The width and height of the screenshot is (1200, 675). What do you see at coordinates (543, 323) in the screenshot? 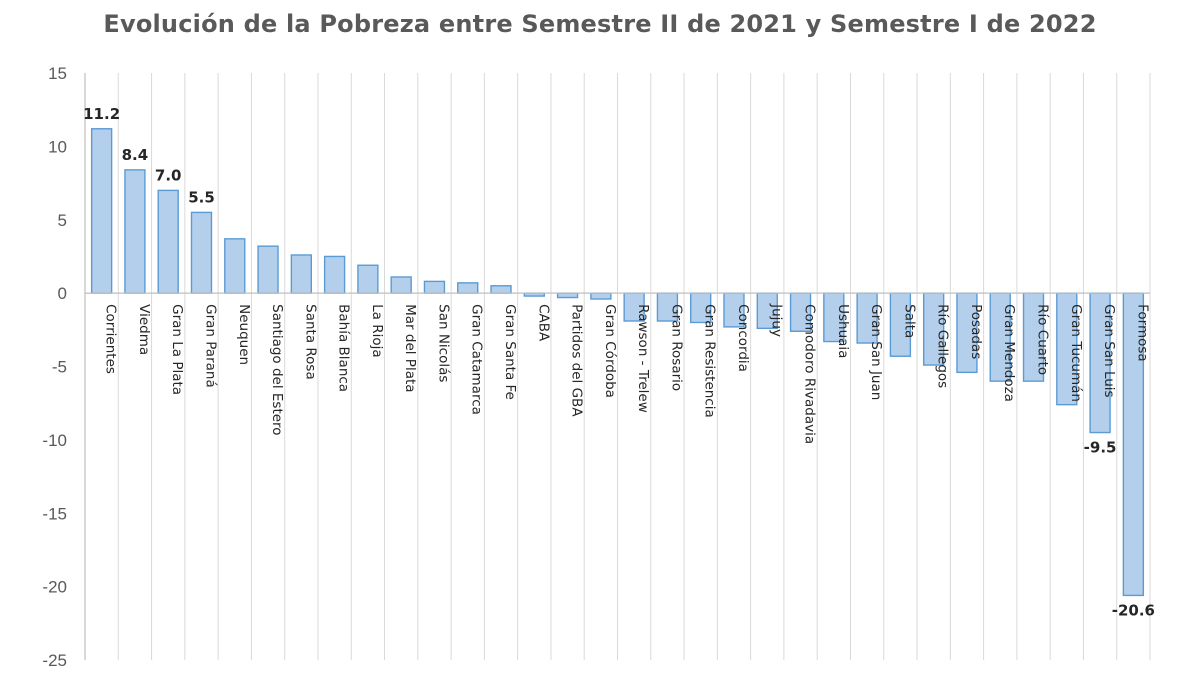
I see `category-label: CABA` at bounding box center [543, 323].